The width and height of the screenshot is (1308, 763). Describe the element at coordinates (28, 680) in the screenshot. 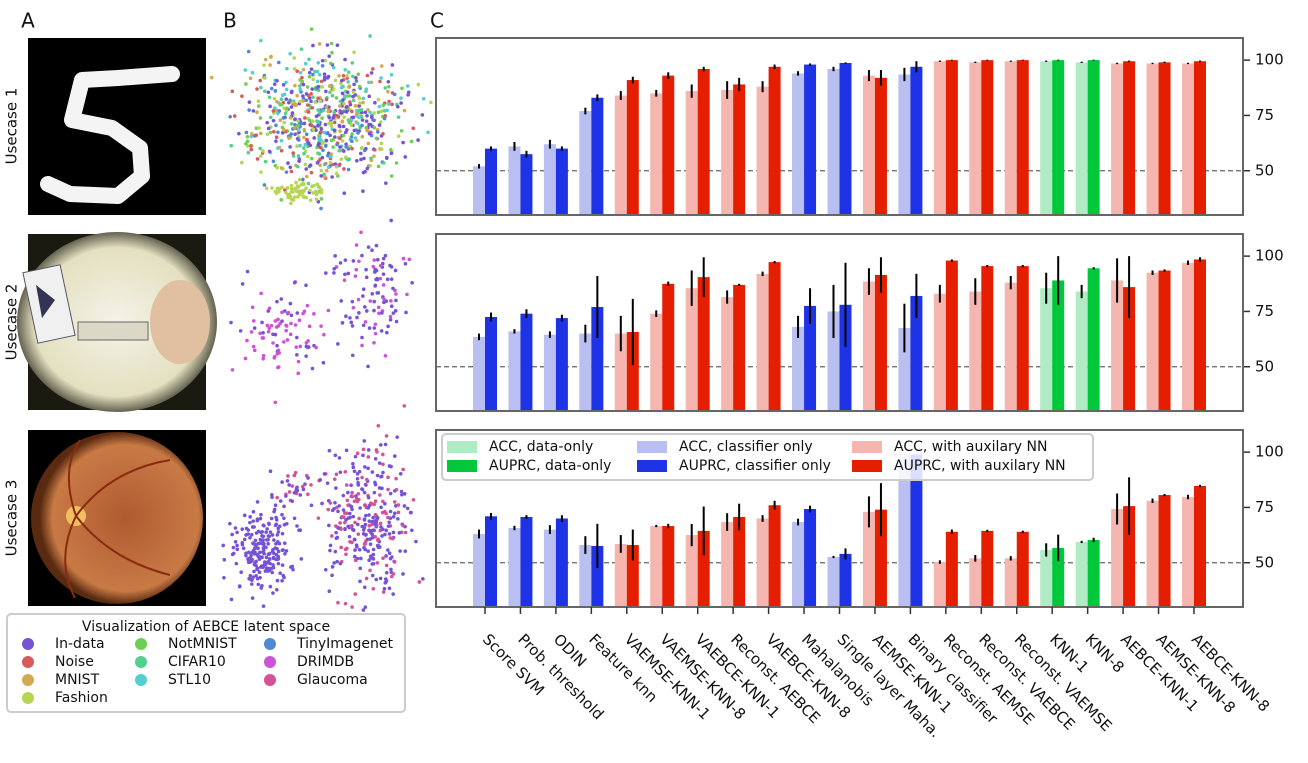

I see `legend-marker` at that location.